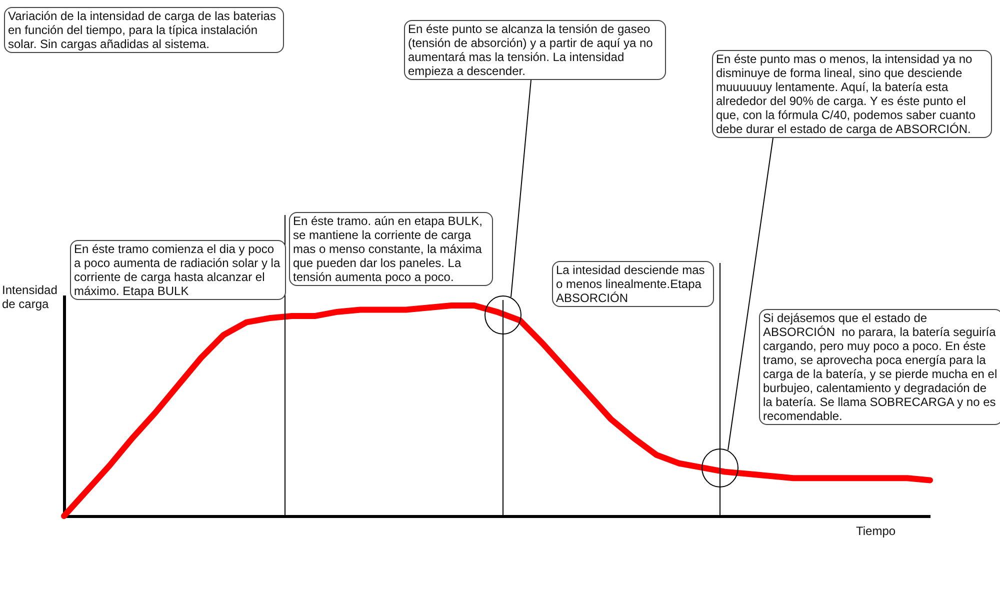  Describe the element at coordinates (178, 270) in the screenshot. I see `text: En éste tramo comienza el dia y poco a poco aumenta de radiación solar y la corriente de carga hasta alcanzar el máximo. Etapa BULK` at that location.